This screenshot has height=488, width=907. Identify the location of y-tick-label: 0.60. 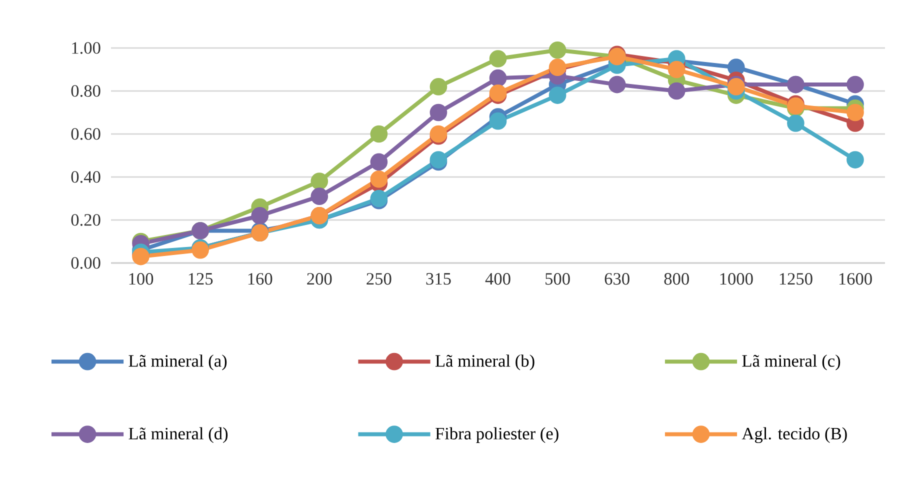
(85, 134).